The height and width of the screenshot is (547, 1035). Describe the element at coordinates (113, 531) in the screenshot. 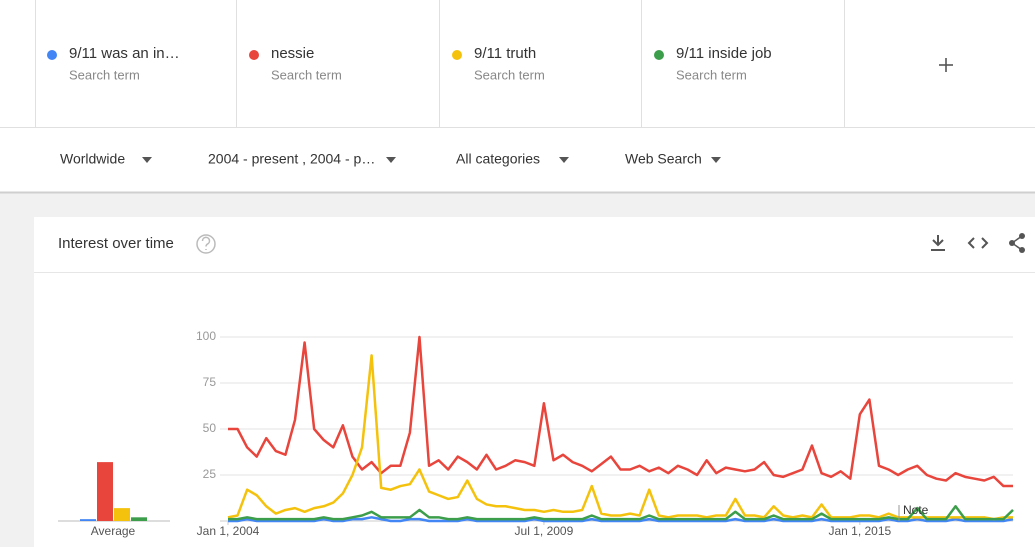

I see `average-label: Average` at that location.